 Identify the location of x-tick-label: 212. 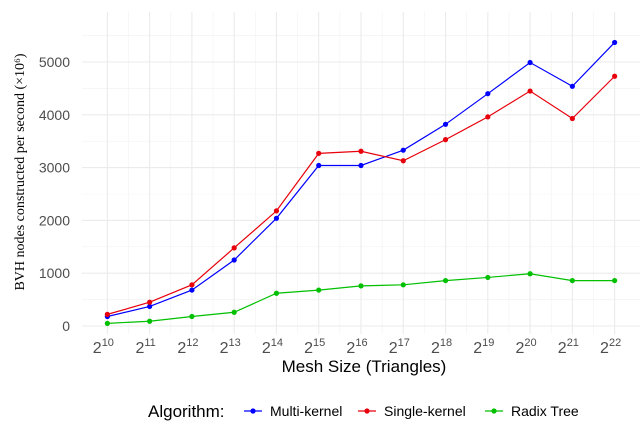
(187, 347).